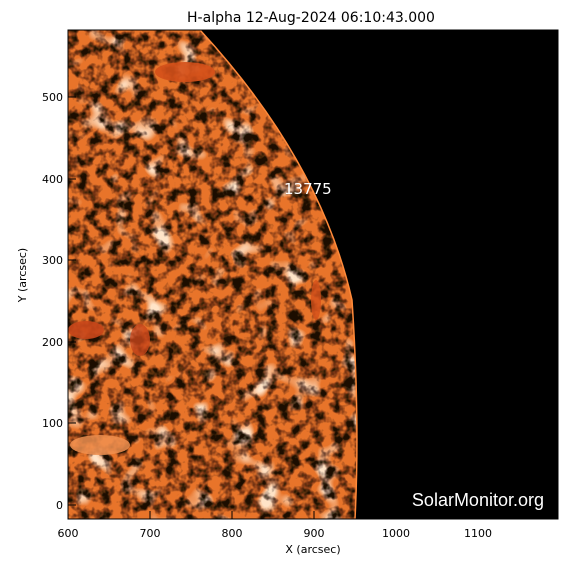 This screenshot has height=564, width=564. I want to click on y-tick-label: 100, so click(52, 423).